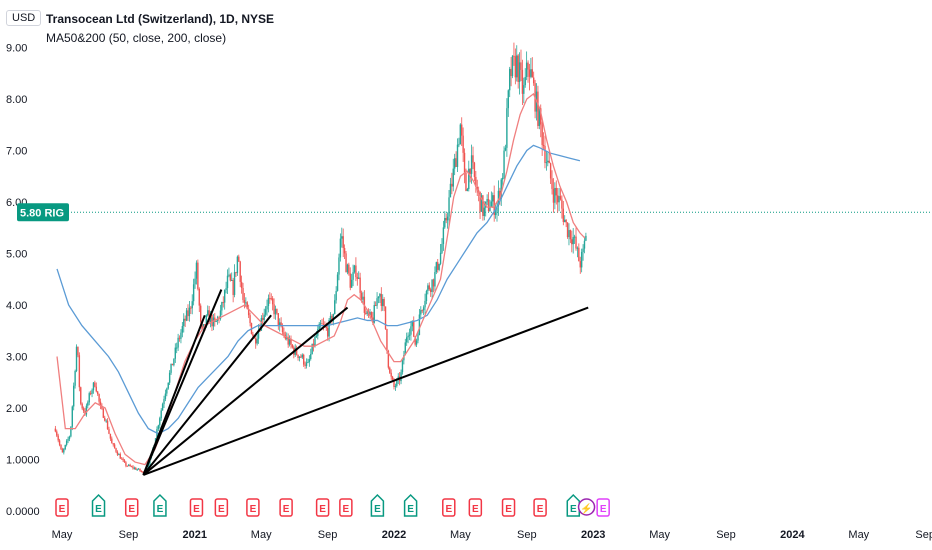  Describe the element at coordinates (792, 535) in the screenshot. I see `x-tick-label: 2024` at that location.